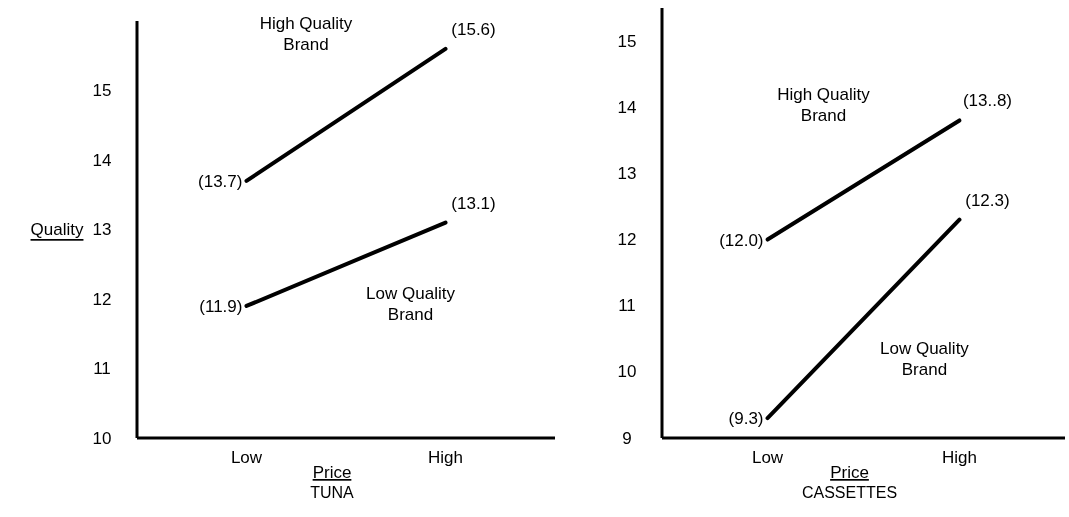  Describe the element at coordinates (332, 492) in the screenshot. I see `text: TUNA` at that location.